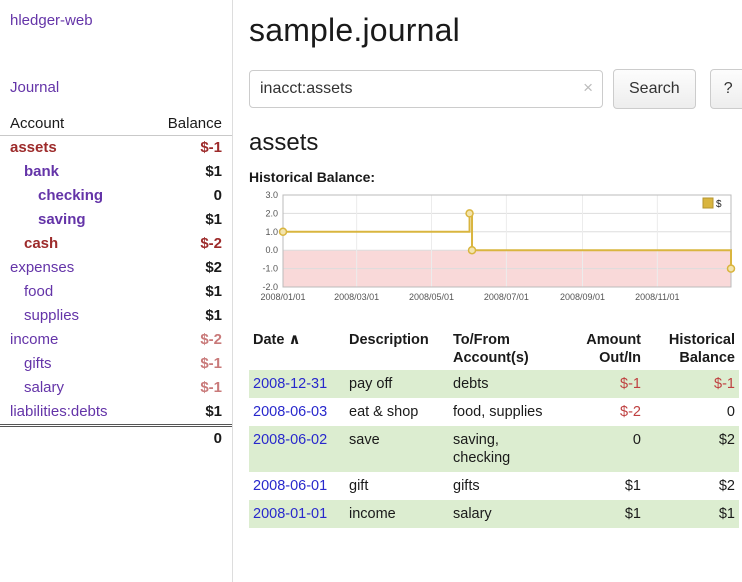  What do you see at coordinates (51, 20) in the screenshot?
I see `app-title-link: hledger-web` at bounding box center [51, 20].